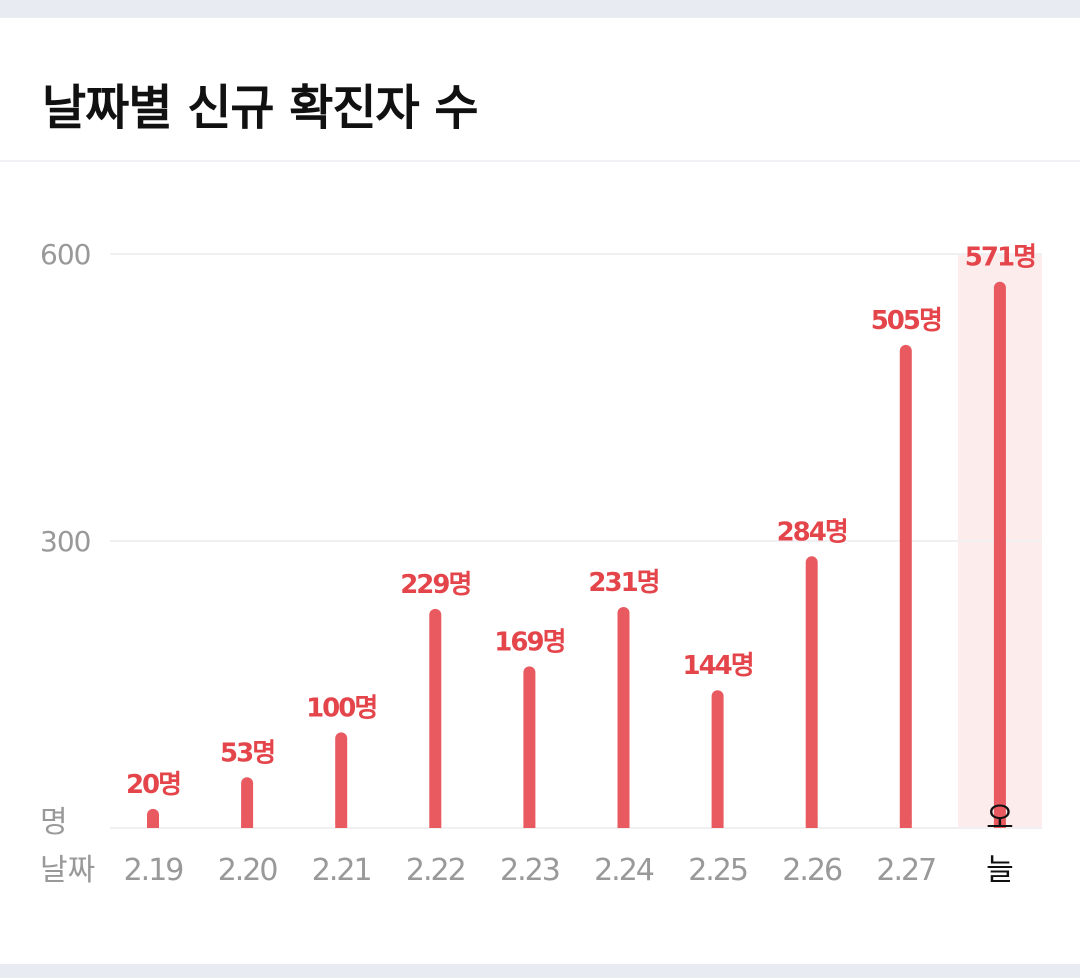  I want to click on value-label-6: 144명, so click(717, 666).